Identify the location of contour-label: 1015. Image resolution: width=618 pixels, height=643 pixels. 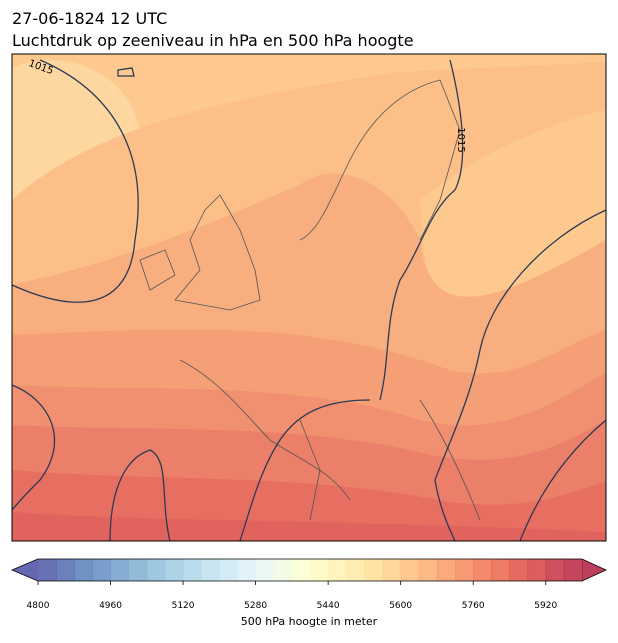
(460, 139).